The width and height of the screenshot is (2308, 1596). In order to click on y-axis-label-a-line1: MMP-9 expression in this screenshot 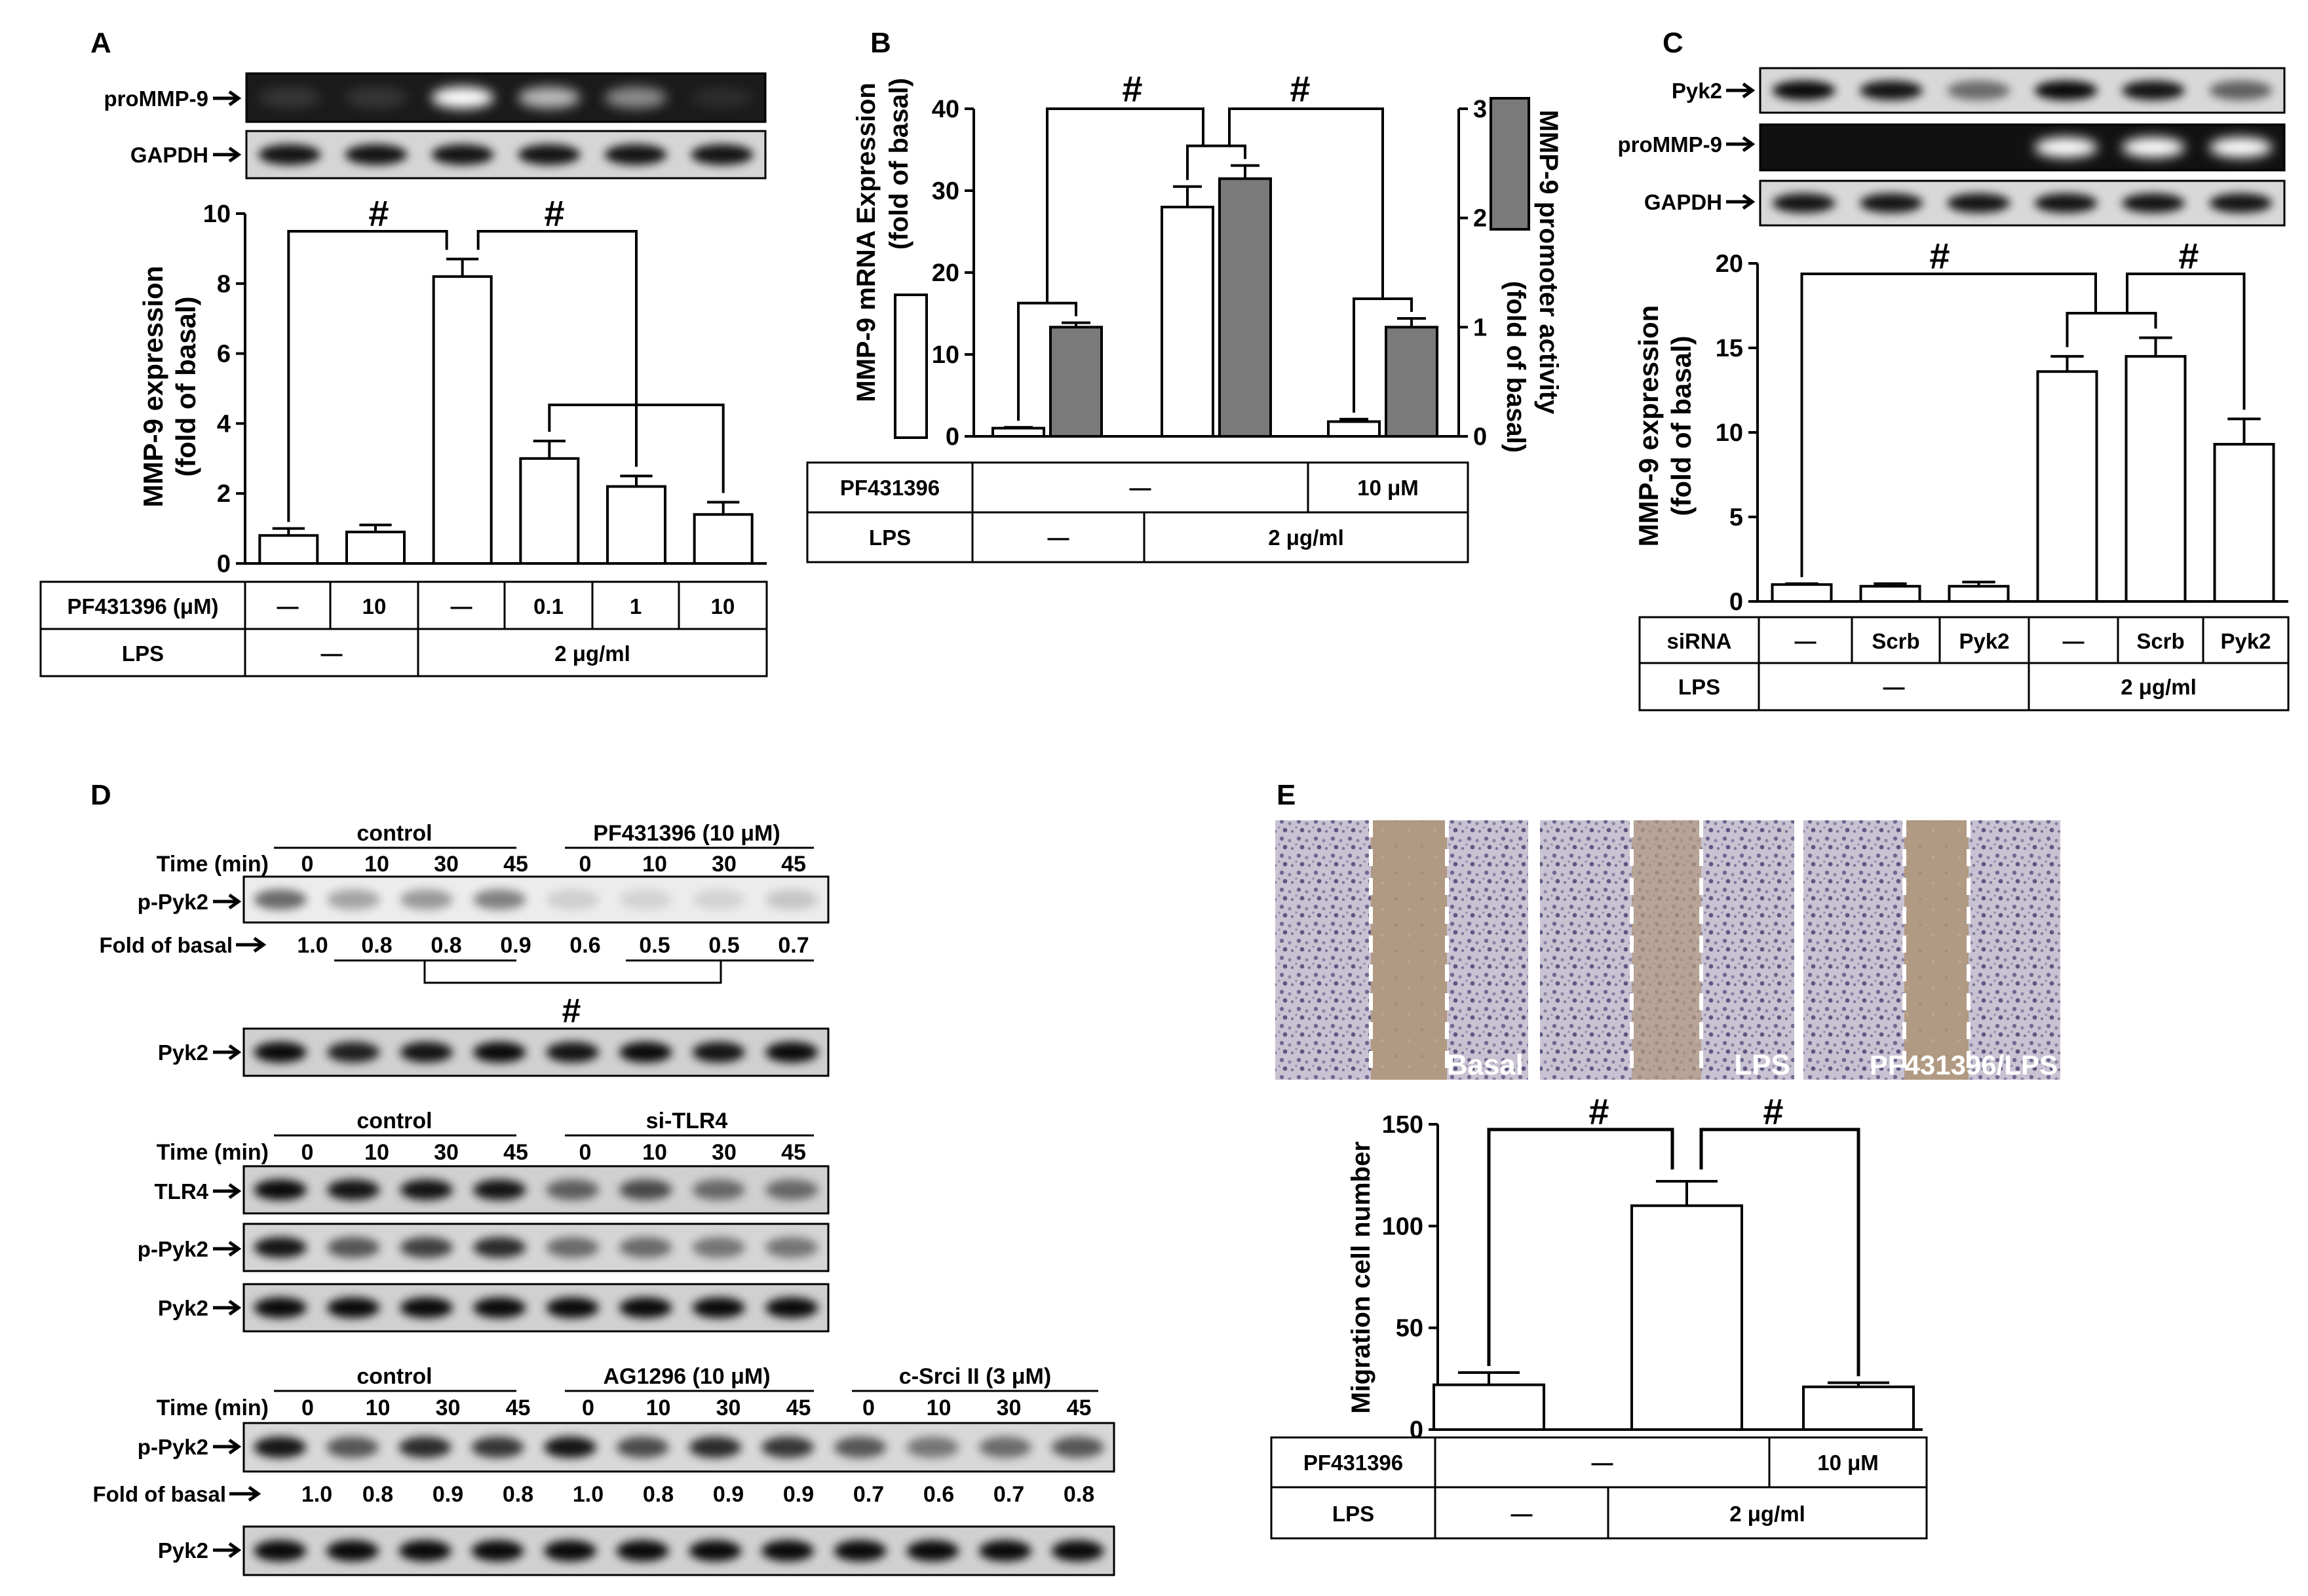, I will do `click(153, 387)`.